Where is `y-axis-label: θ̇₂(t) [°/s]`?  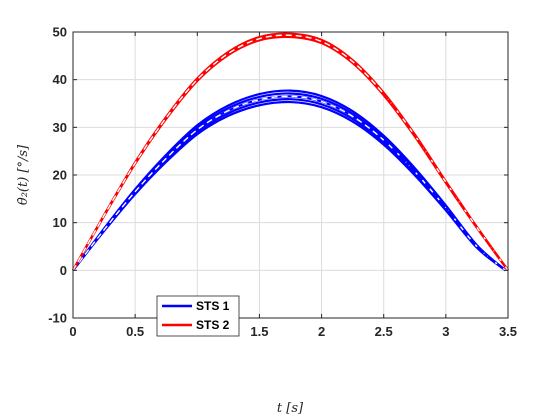 y-axis-label: θ̇₂(t) [°/s] is located at coordinates (23, 174).